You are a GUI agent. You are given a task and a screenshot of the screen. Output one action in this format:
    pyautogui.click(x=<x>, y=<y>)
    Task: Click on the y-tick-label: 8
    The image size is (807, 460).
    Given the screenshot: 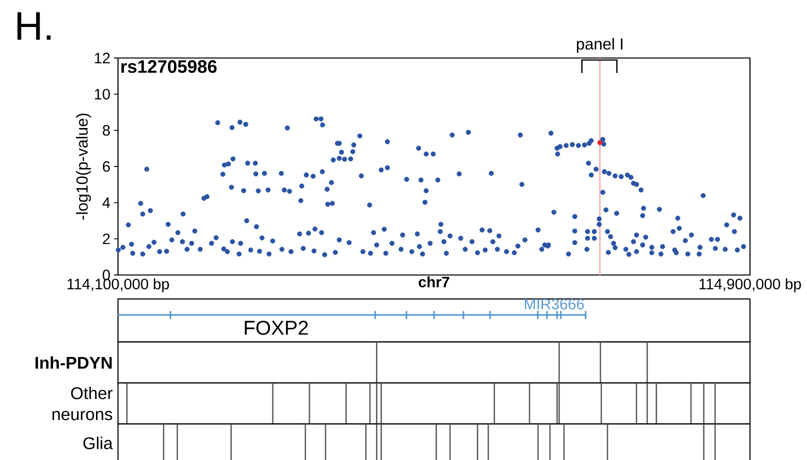 What is the action you would take?
    pyautogui.click(x=106, y=130)
    